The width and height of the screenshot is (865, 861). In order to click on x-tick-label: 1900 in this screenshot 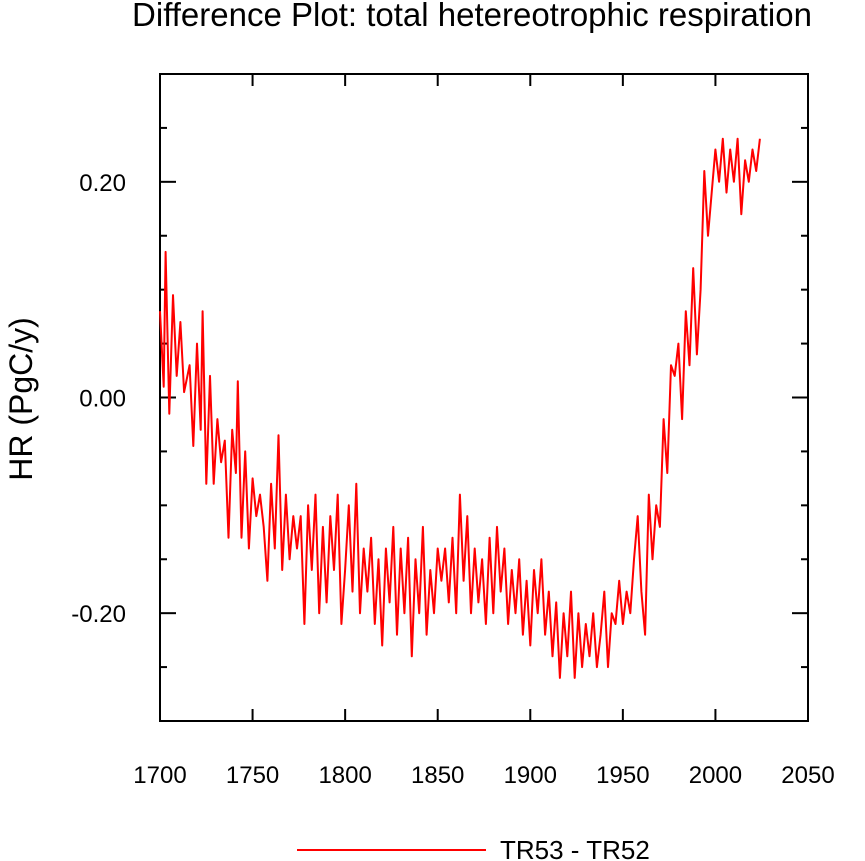, I will do `click(530, 775)`.